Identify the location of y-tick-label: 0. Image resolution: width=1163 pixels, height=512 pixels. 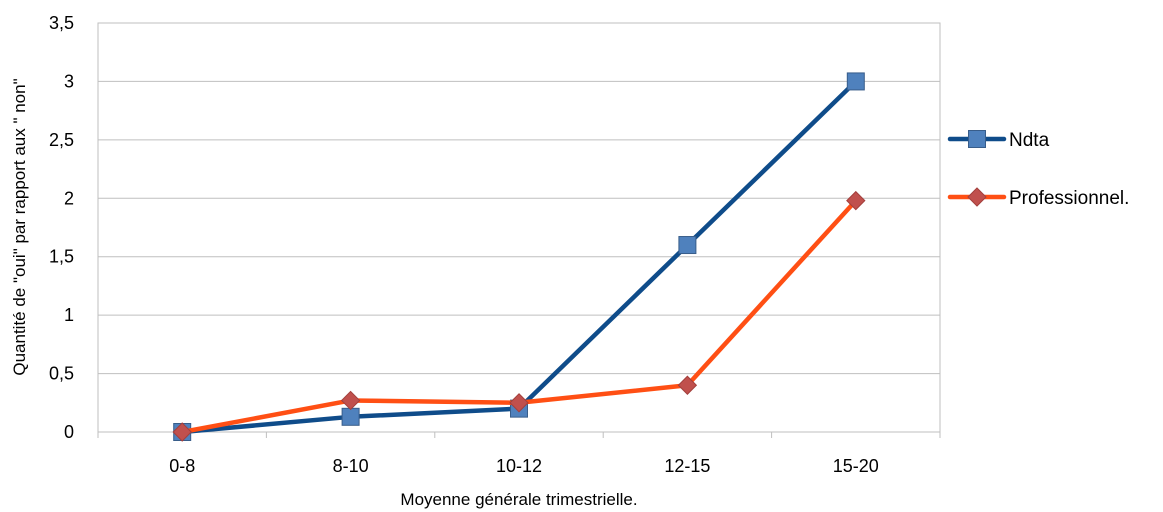
(69, 432).